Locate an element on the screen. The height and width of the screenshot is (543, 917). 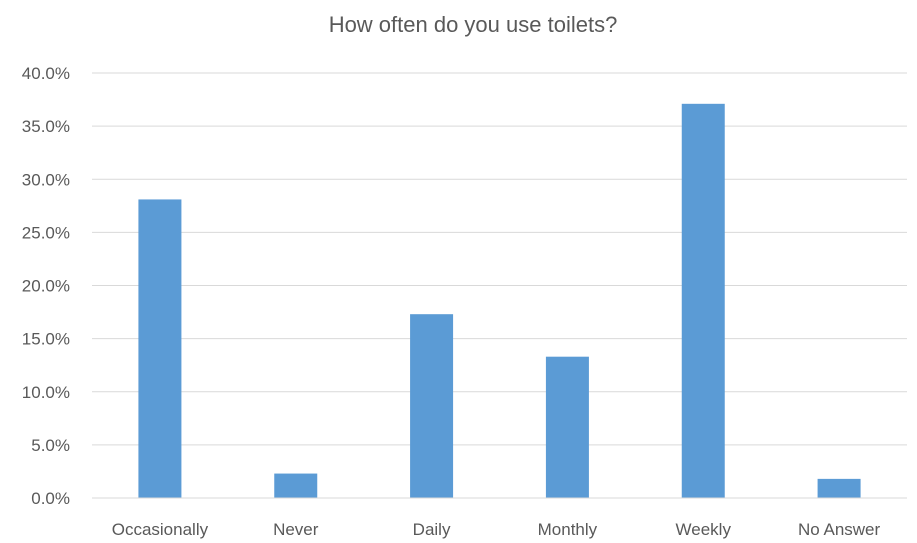
y-tick-label: 10.0% is located at coordinates (46, 392).